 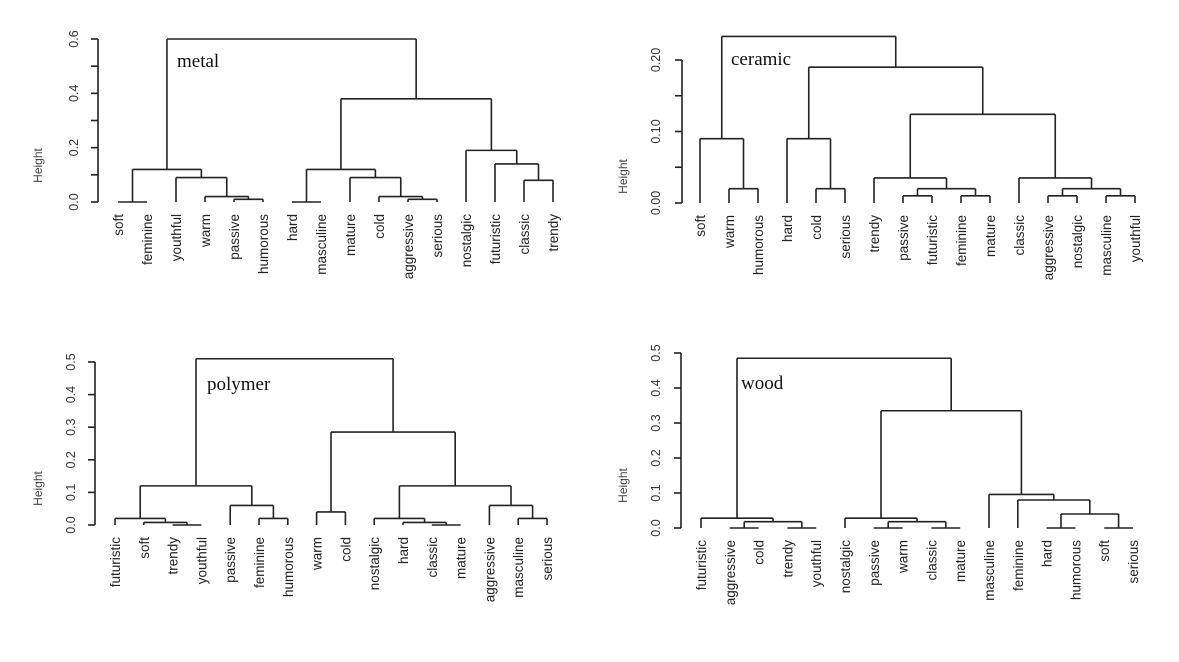 I want to click on panel-title: wood, so click(x=762, y=383).